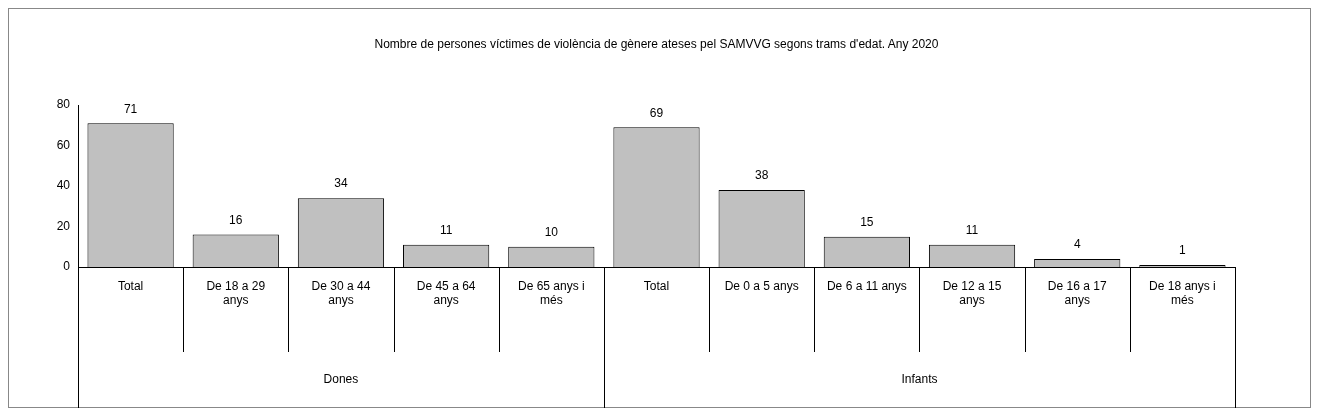 The width and height of the screenshot is (1323, 408). I want to click on y-tick-label: 0, so click(67, 266).